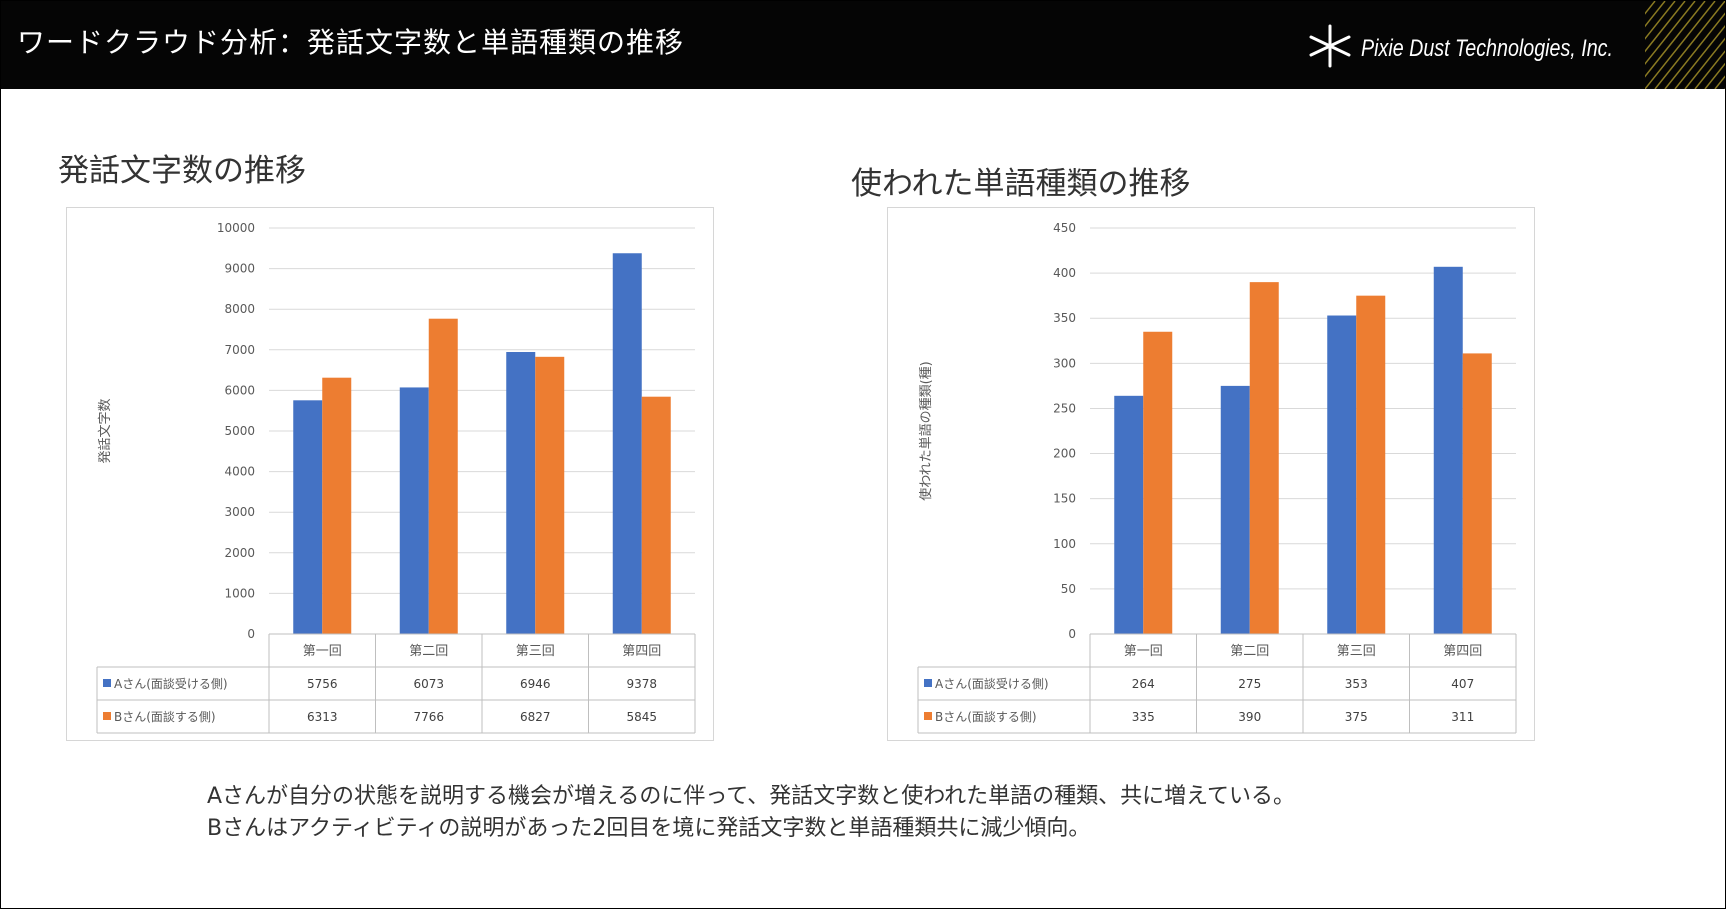 This screenshot has height=909, width=1726. Describe the element at coordinates (236, 228) in the screenshot. I see `y-tick-label: 10000` at that location.